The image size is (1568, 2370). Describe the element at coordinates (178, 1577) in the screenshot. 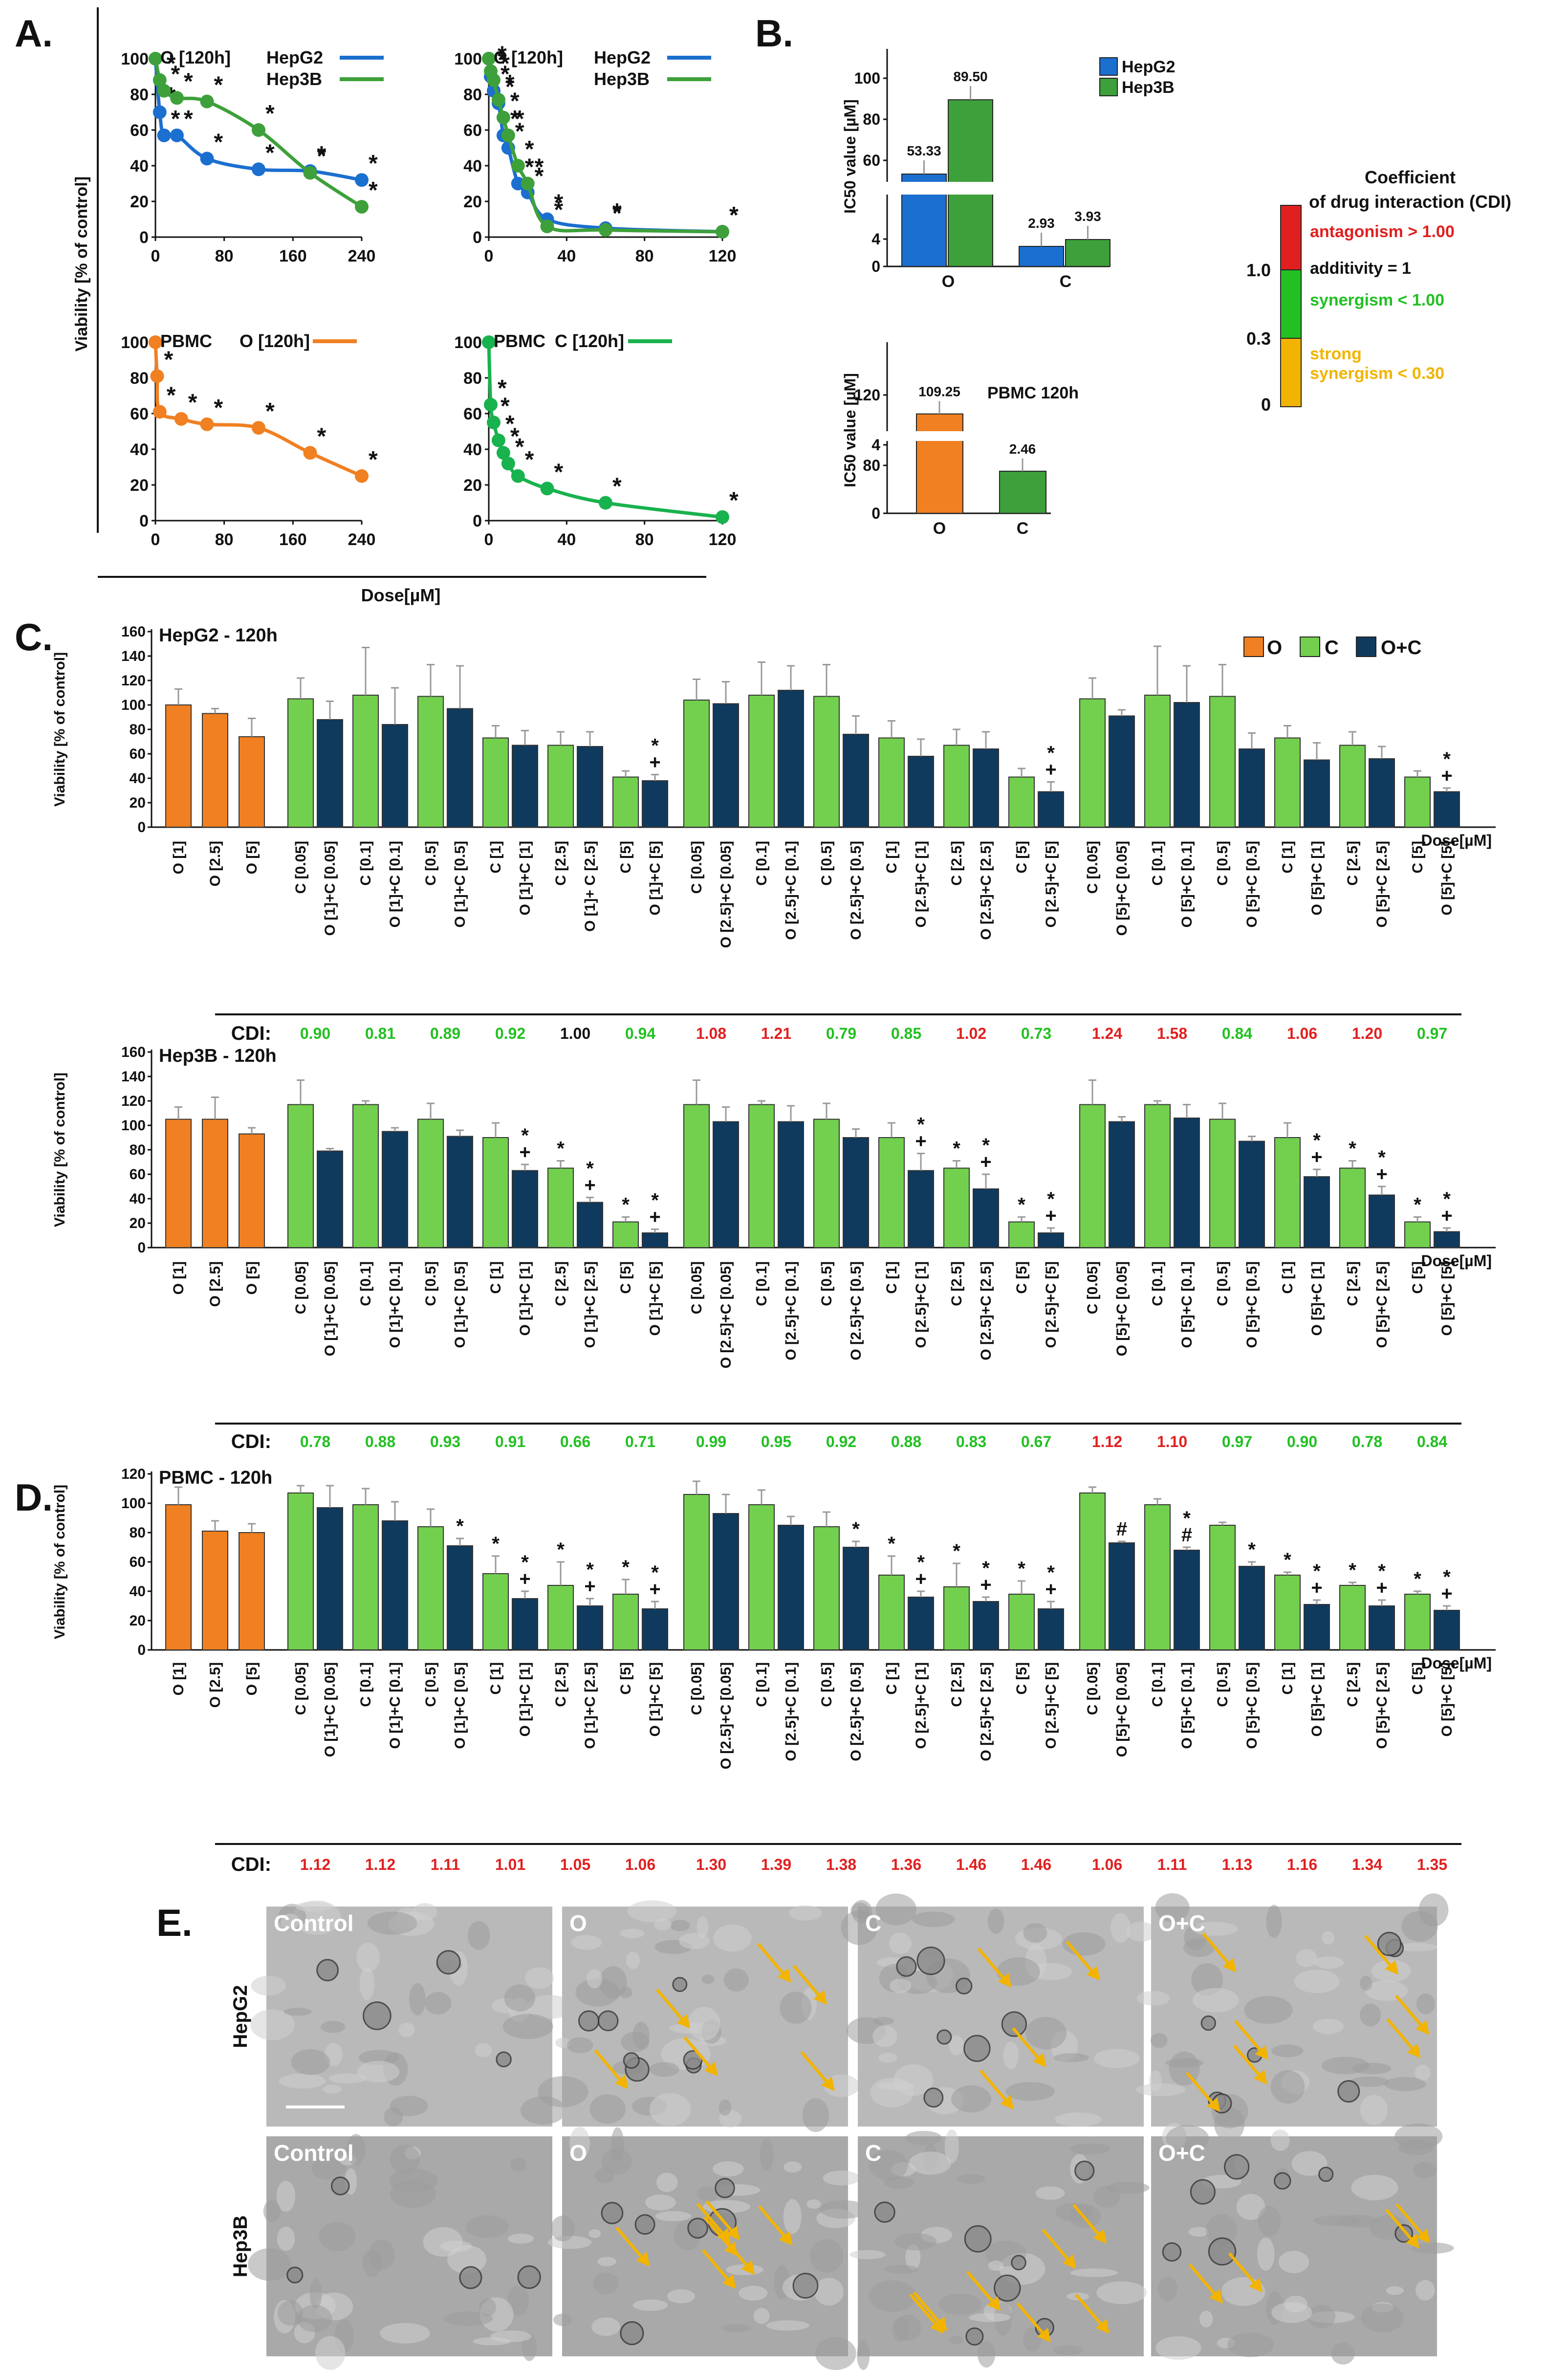

I see `o-bar` at that location.